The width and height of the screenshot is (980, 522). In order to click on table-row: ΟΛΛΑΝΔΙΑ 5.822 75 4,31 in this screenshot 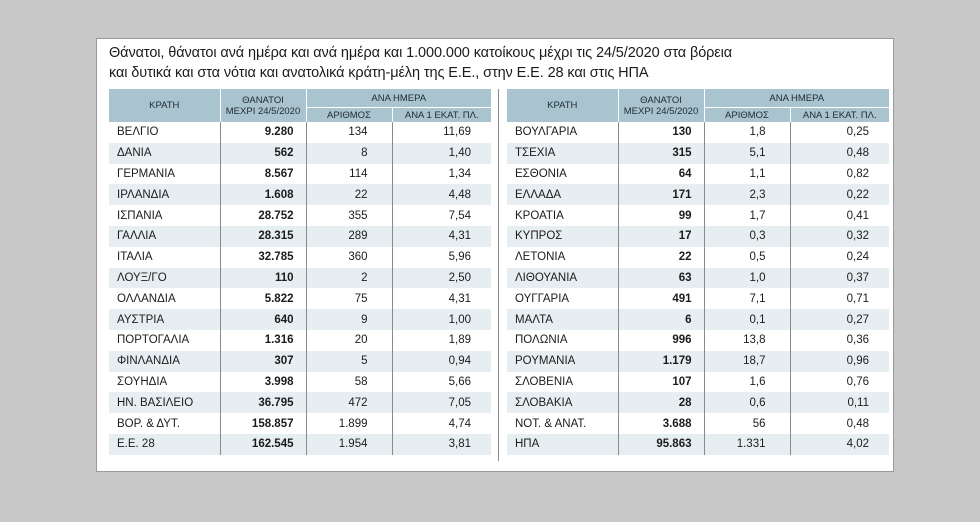, I will do `click(300, 299)`.